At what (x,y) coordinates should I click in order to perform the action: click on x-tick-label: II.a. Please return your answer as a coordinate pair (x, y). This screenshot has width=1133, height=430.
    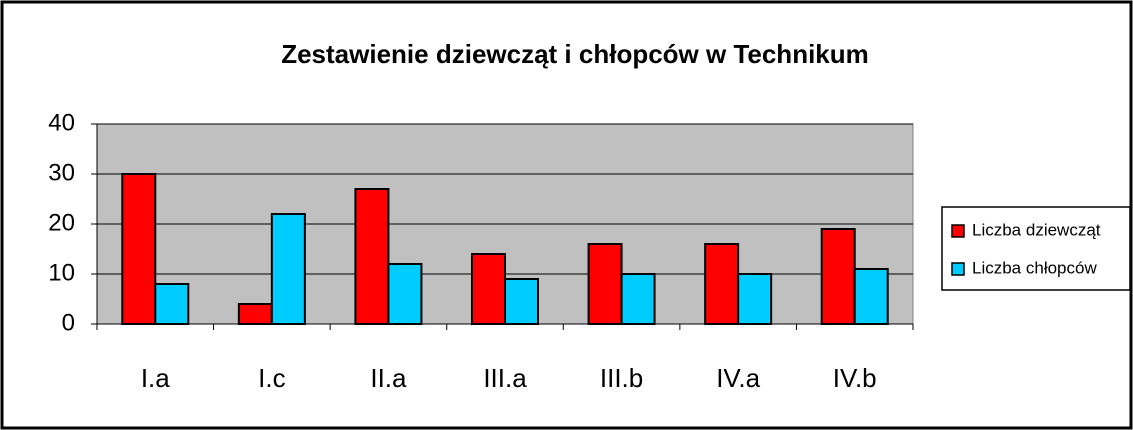
    Looking at the image, I should click on (388, 378).